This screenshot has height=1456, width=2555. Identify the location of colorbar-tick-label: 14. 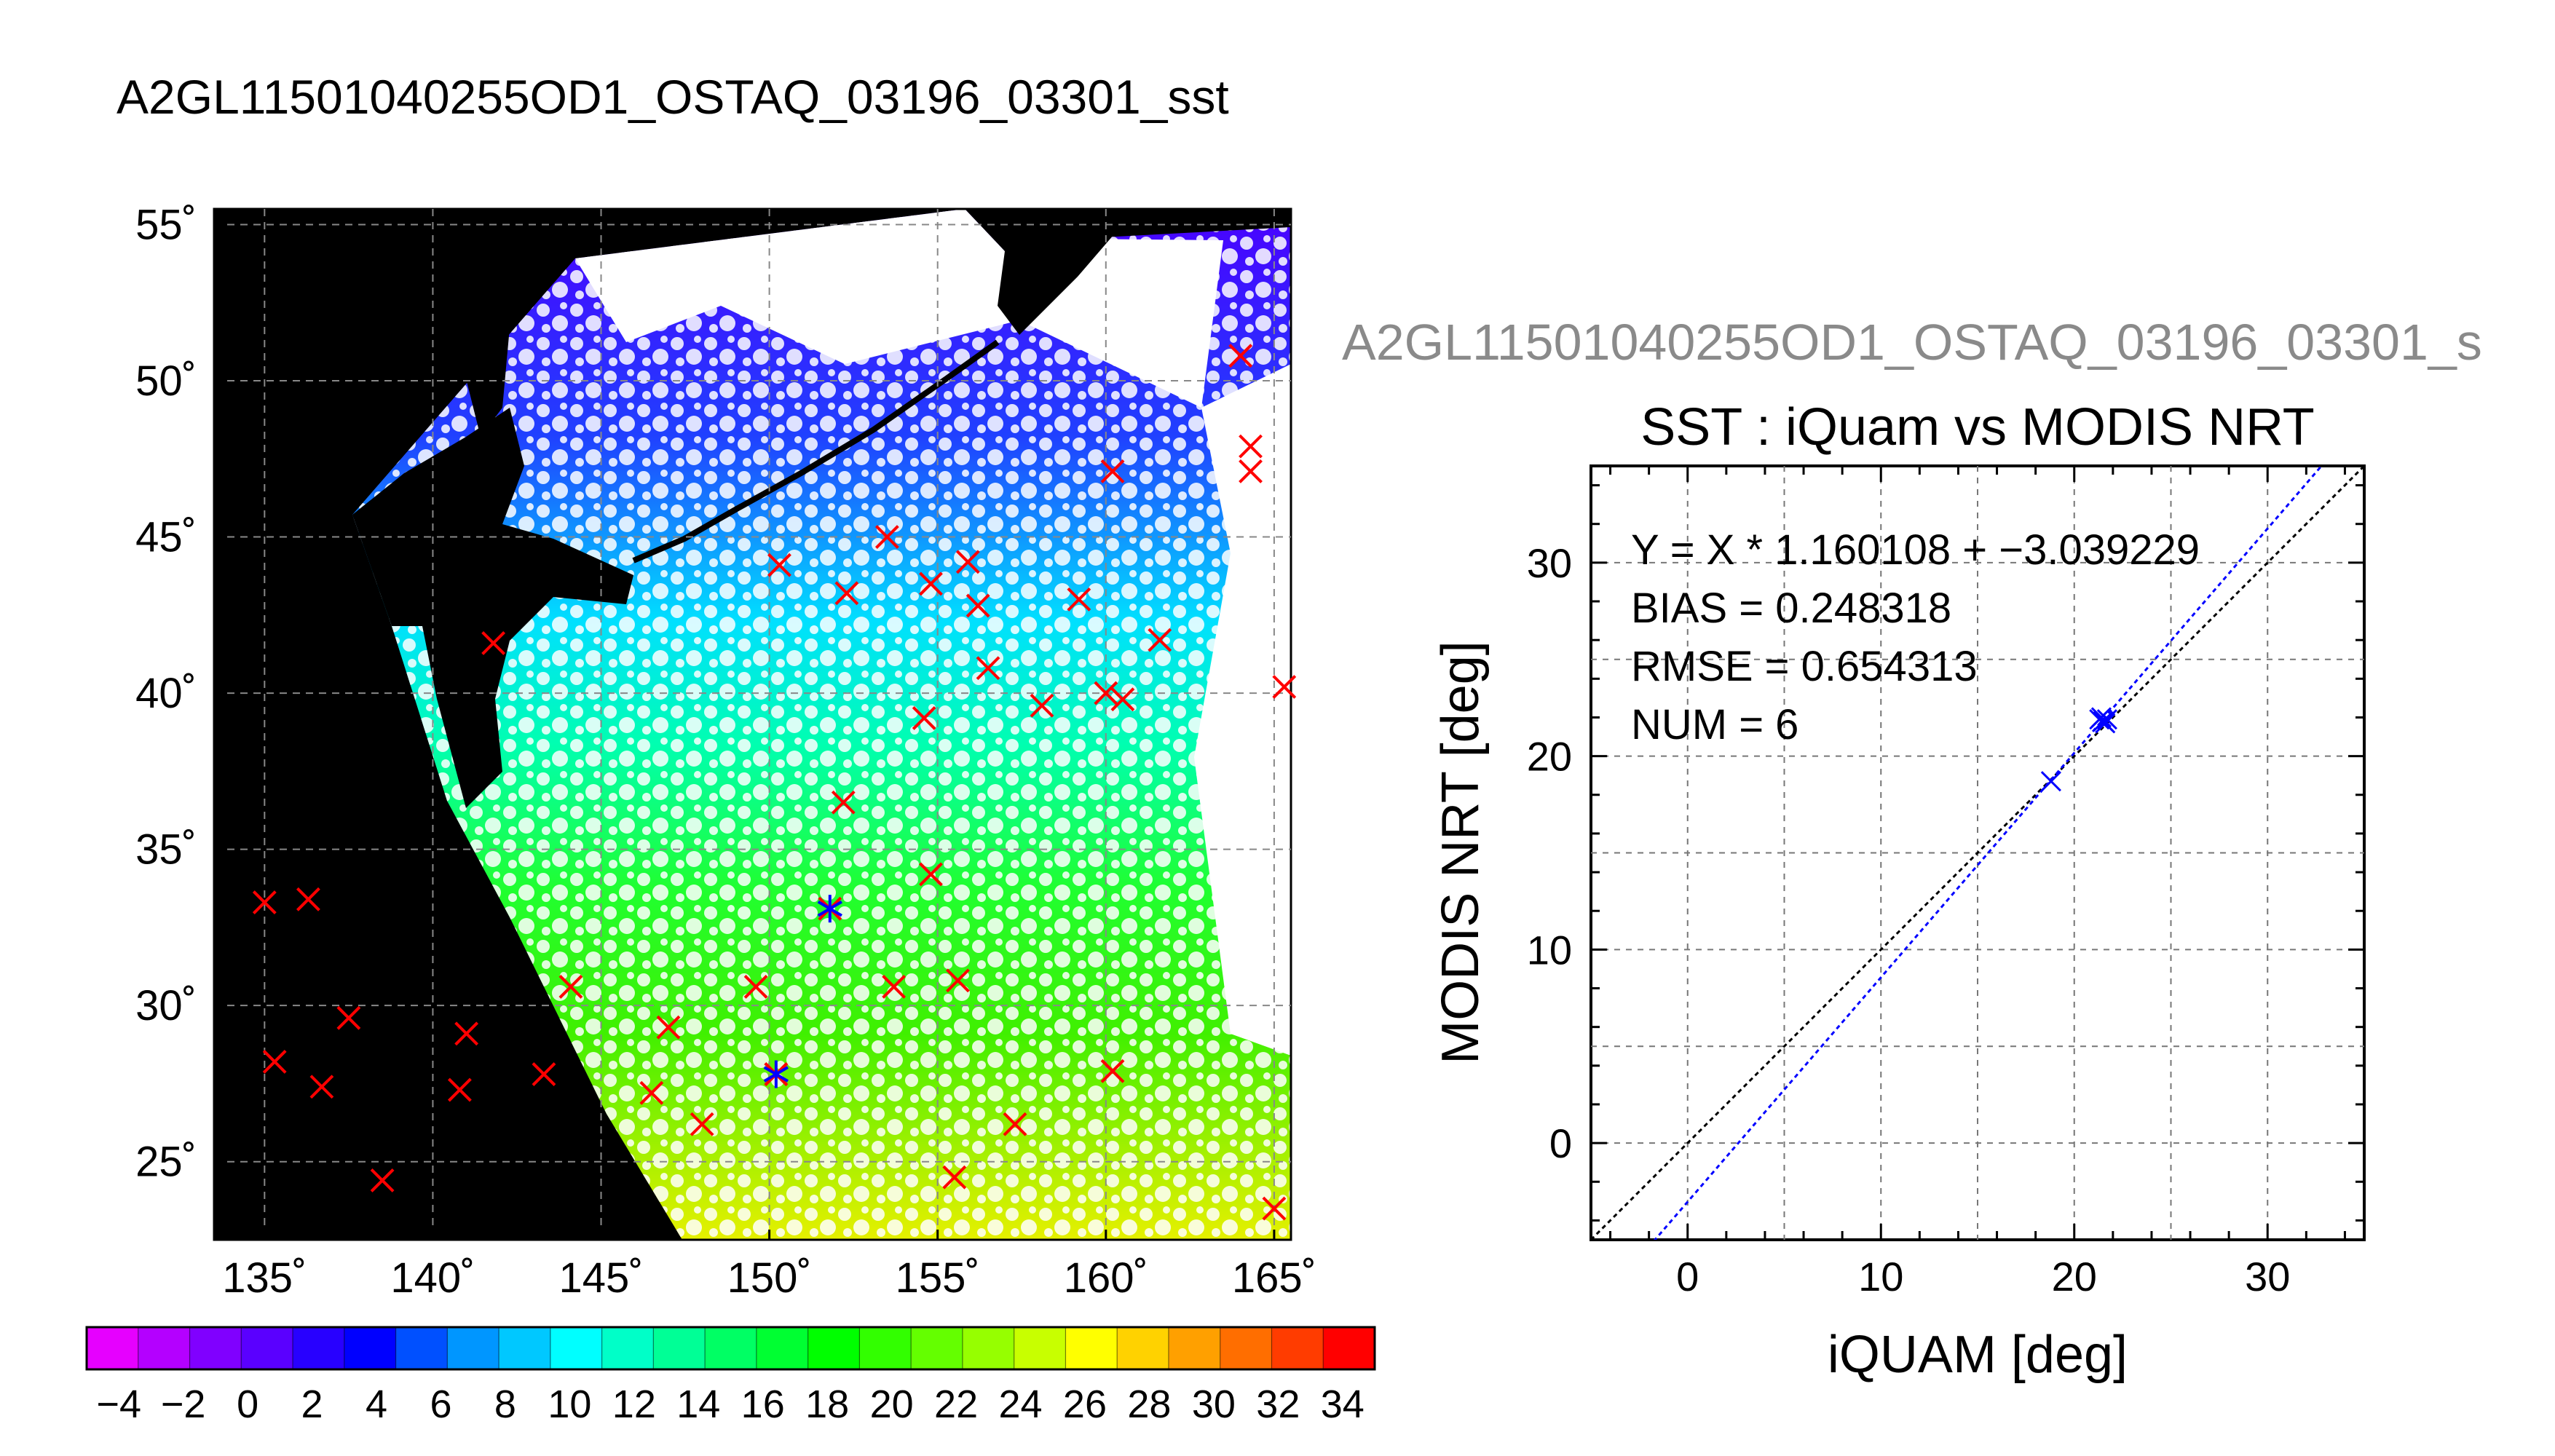
(698, 1404).